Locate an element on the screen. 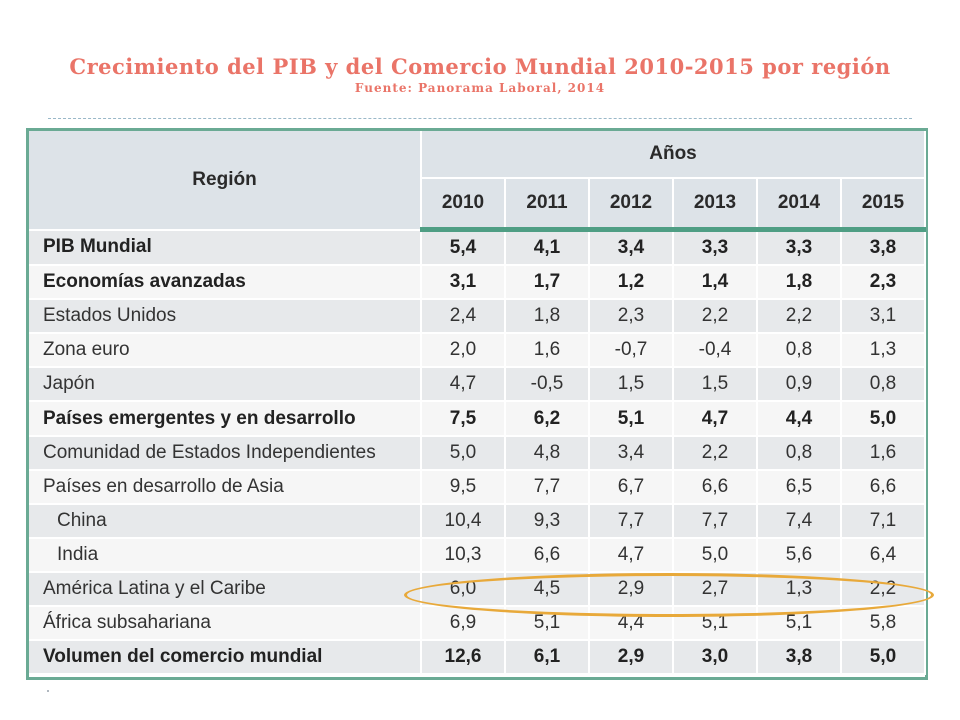  table-row: China 10,4 9,3 7,7 7,7 7,4 7,1 is located at coordinates (477, 521).